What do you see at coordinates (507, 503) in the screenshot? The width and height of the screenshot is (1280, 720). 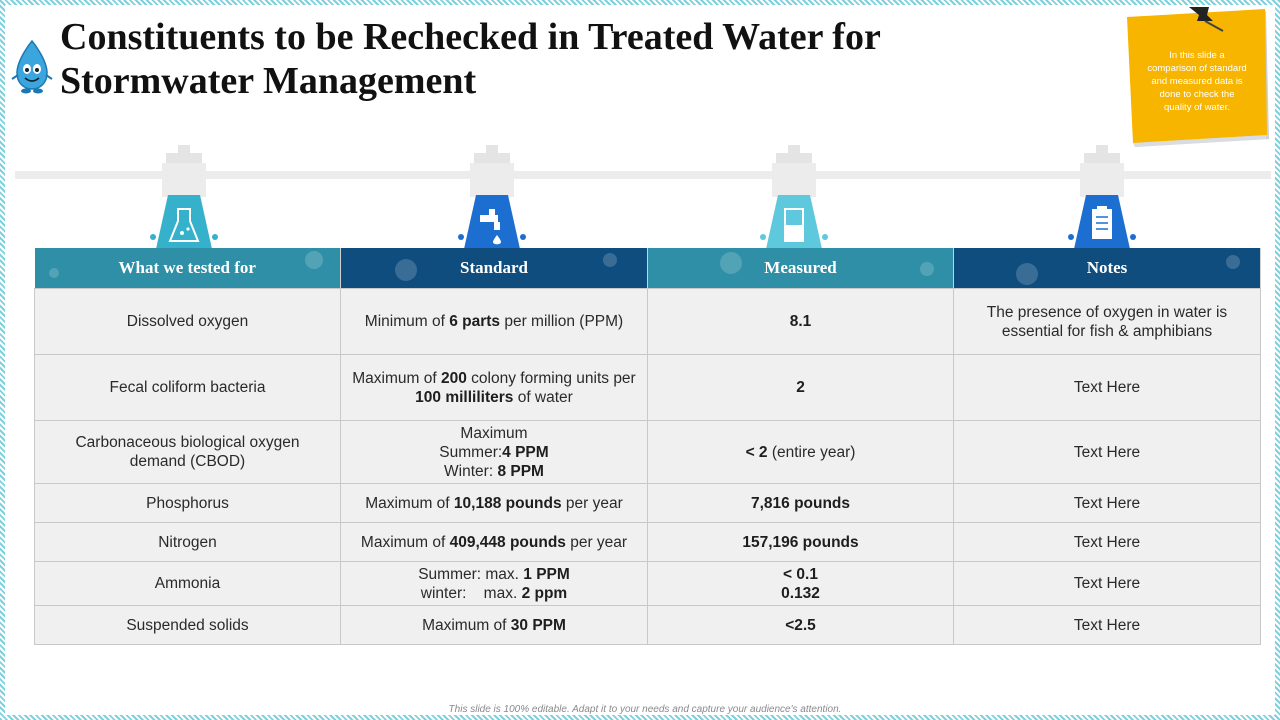 I see `cell-value: 10,188 pounds` at bounding box center [507, 503].